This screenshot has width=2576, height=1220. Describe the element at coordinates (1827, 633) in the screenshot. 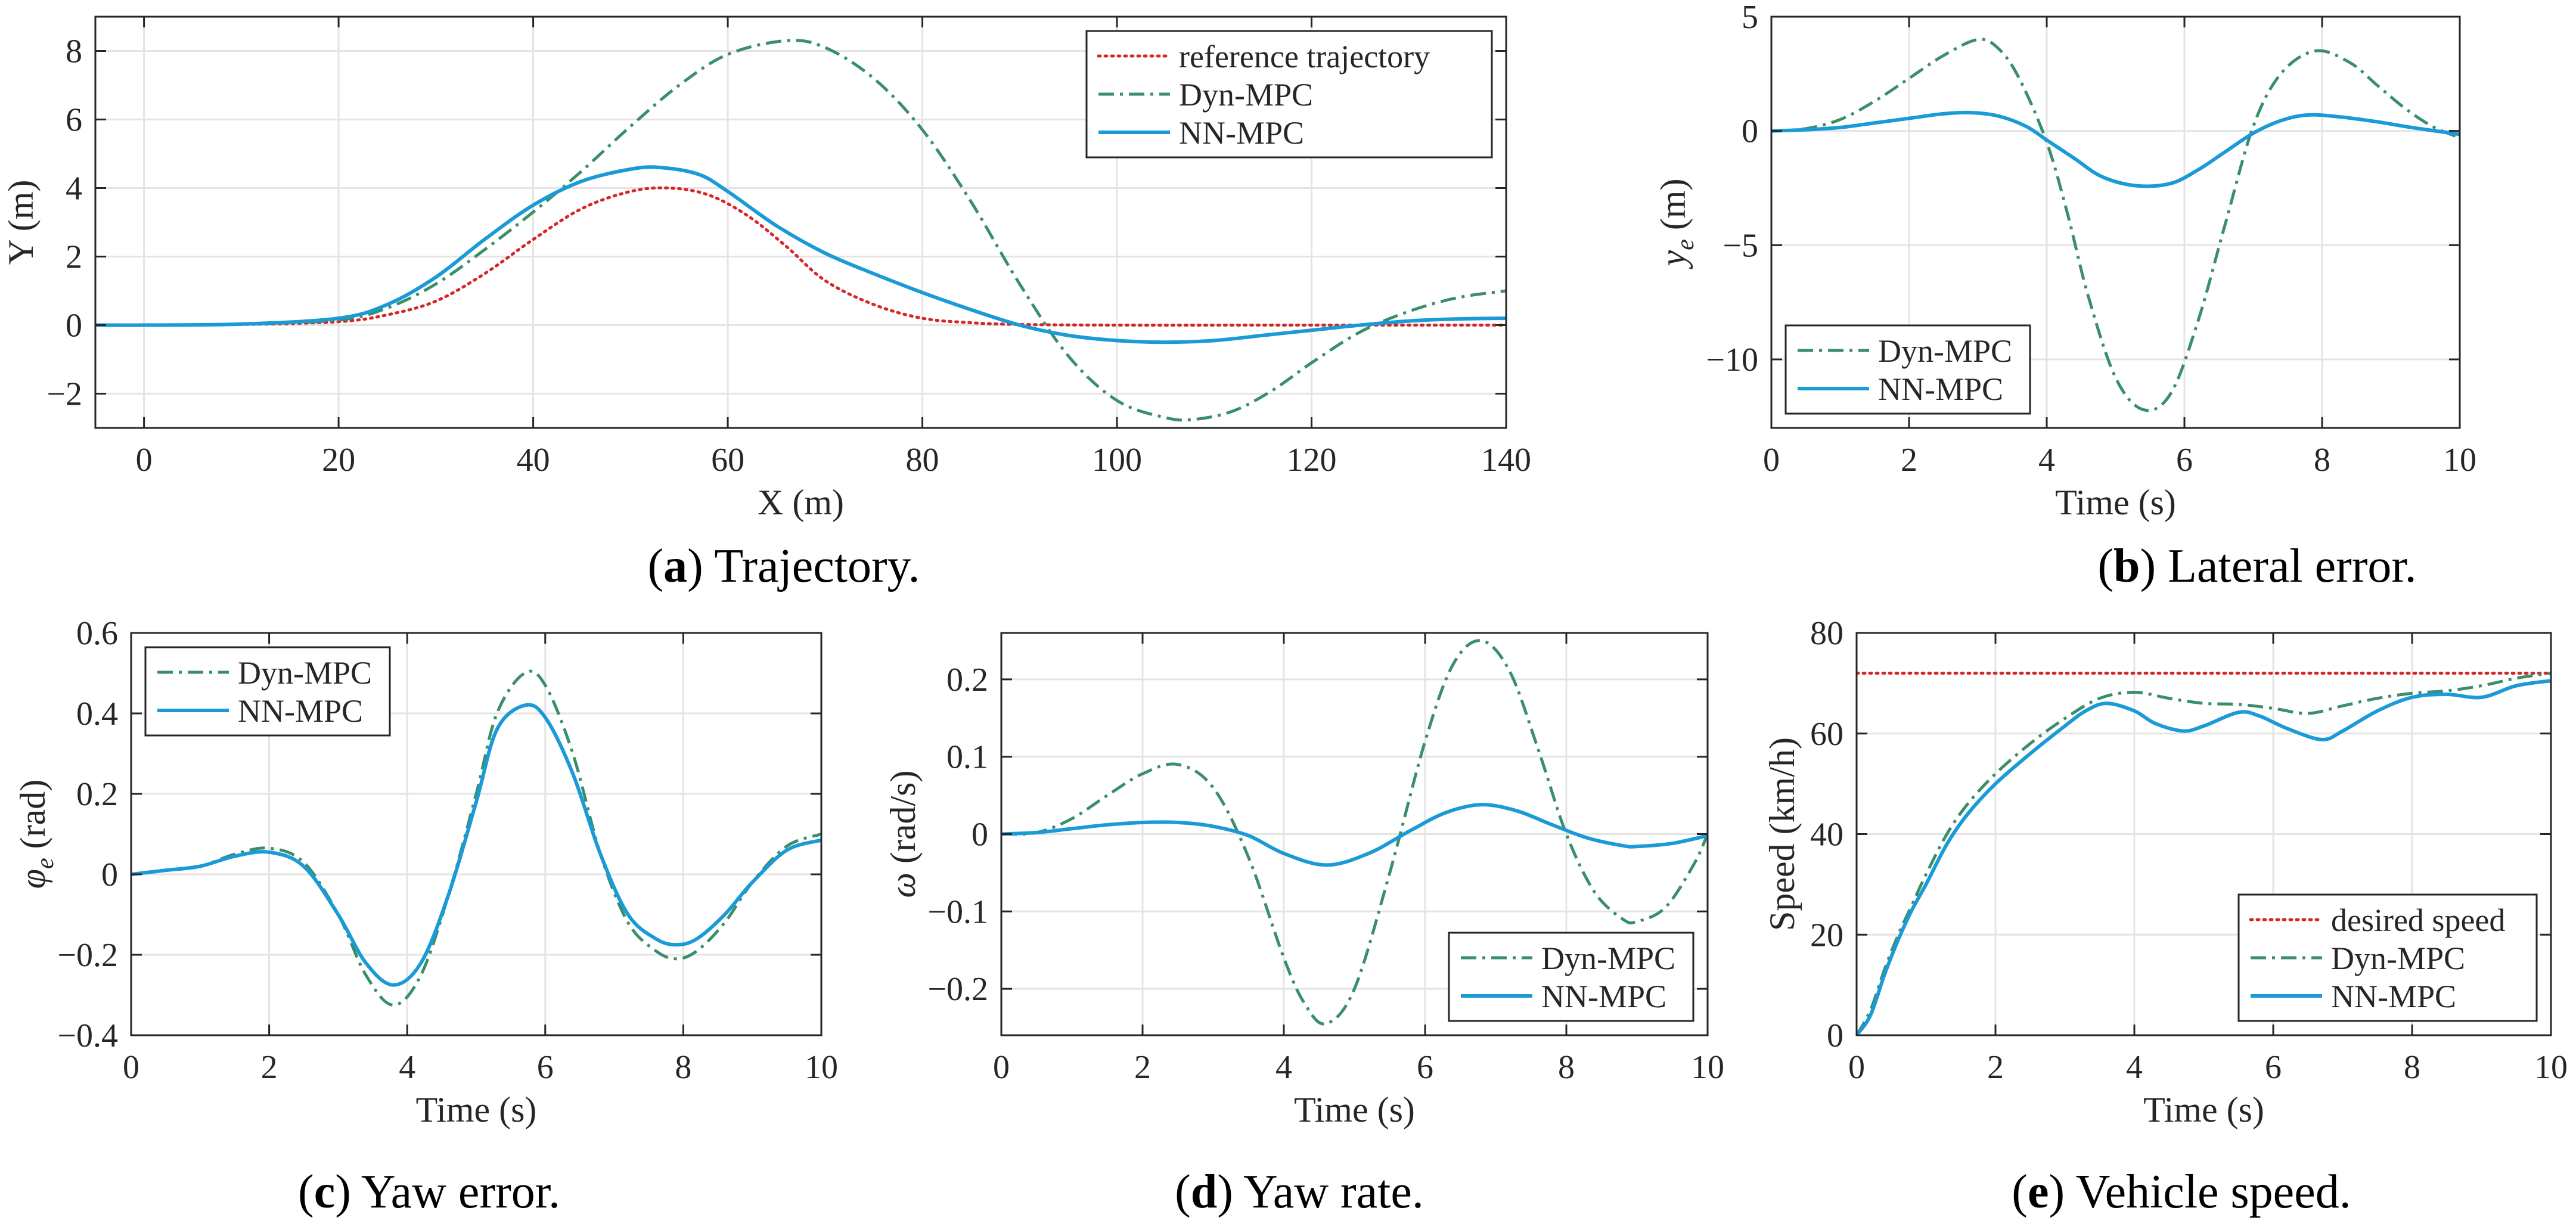

I see `y-tick-label: 80` at that location.